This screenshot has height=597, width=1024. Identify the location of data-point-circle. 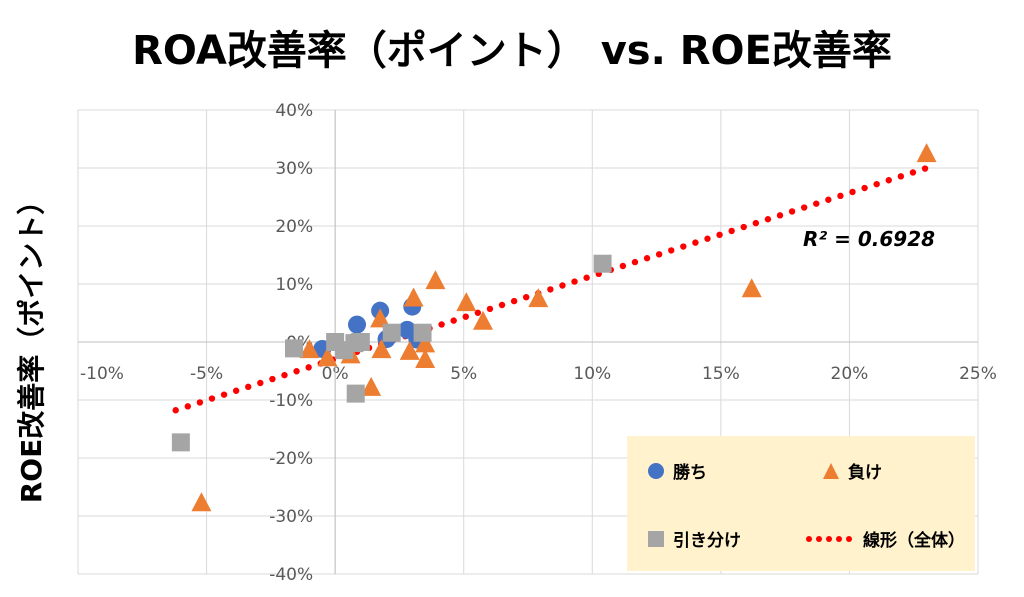
(357, 324).